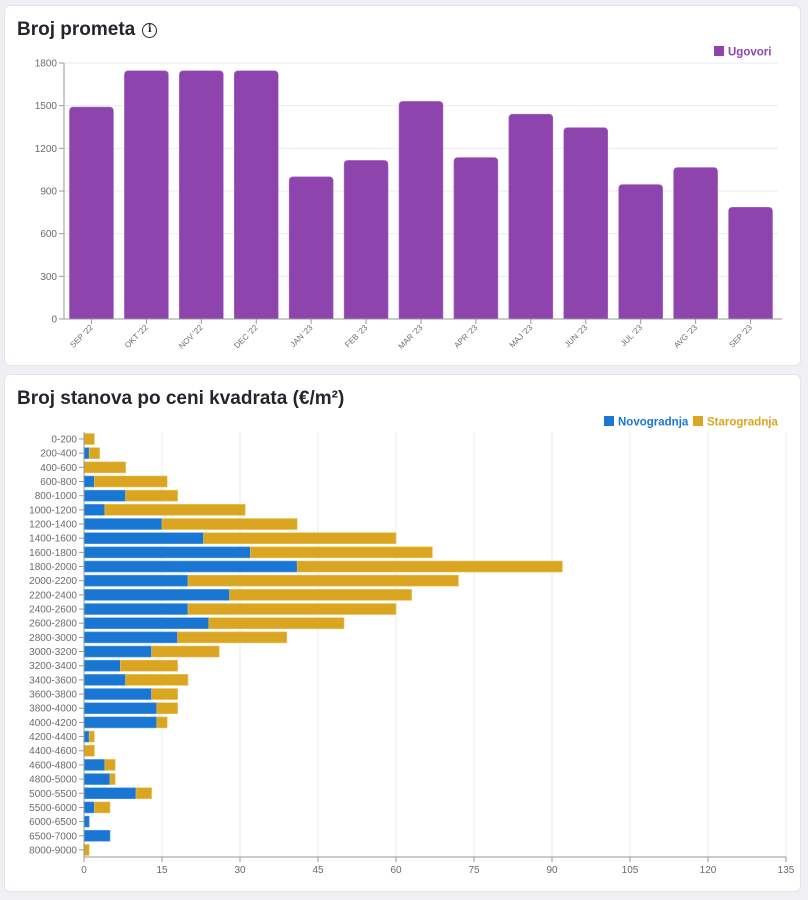 The width and height of the screenshot is (808, 900). Describe the element at coordinates (630, 870) in the screenshot. I see `x-tick-label: 105` at that location.